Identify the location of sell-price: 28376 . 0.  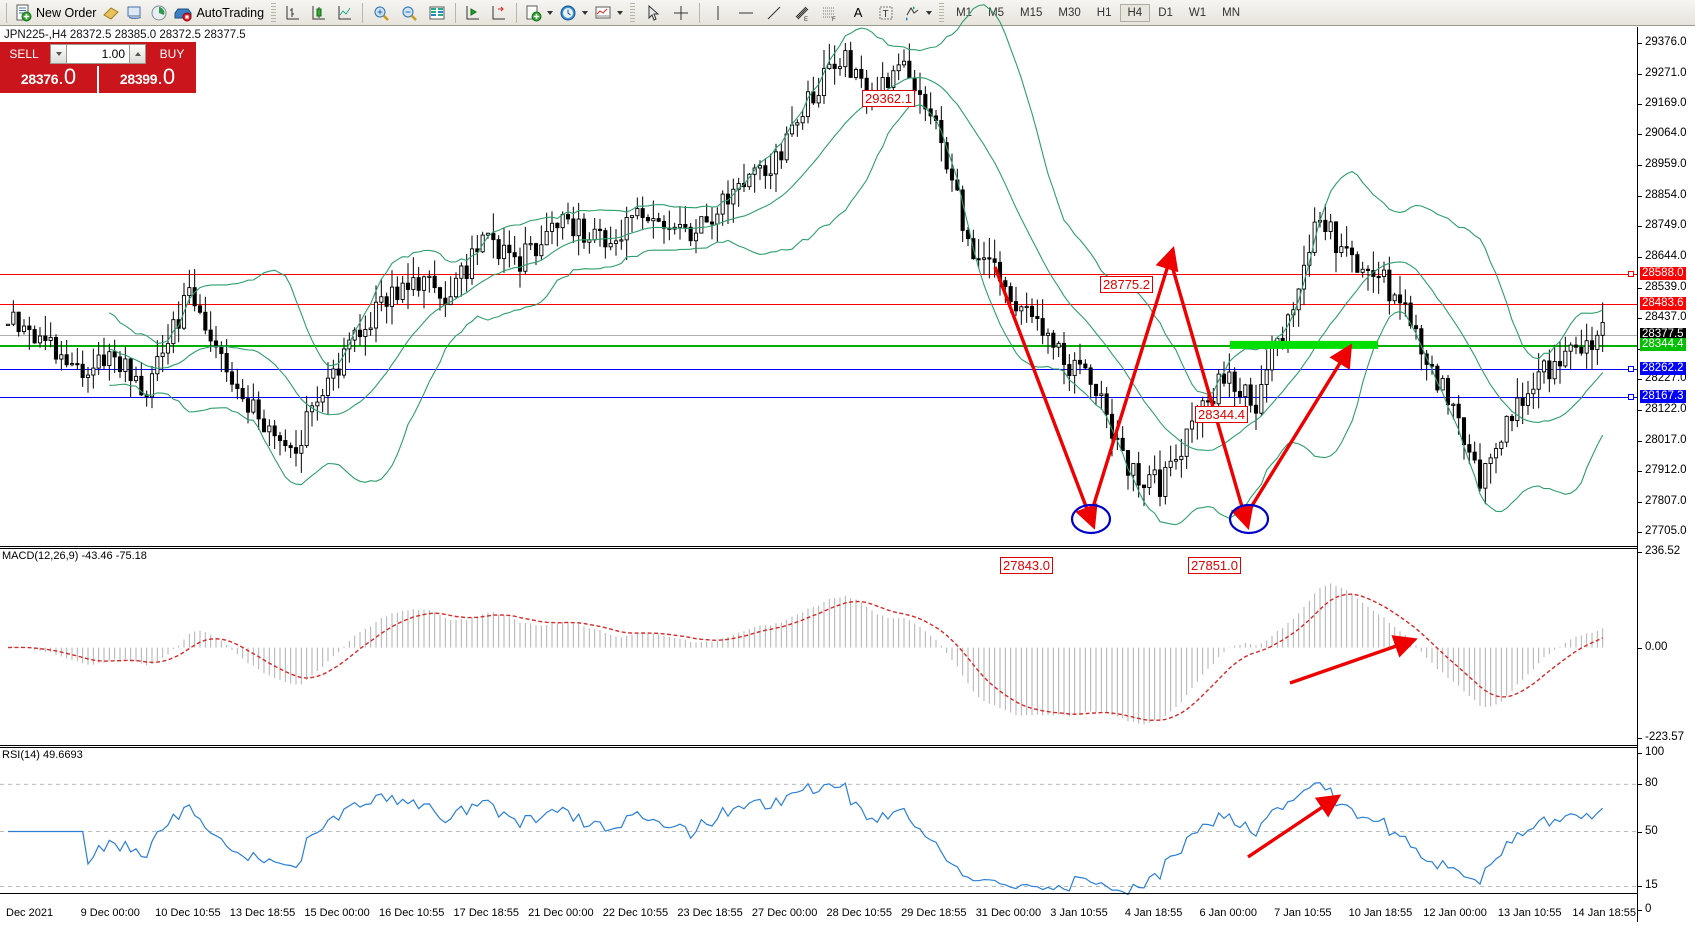
(48, 79).